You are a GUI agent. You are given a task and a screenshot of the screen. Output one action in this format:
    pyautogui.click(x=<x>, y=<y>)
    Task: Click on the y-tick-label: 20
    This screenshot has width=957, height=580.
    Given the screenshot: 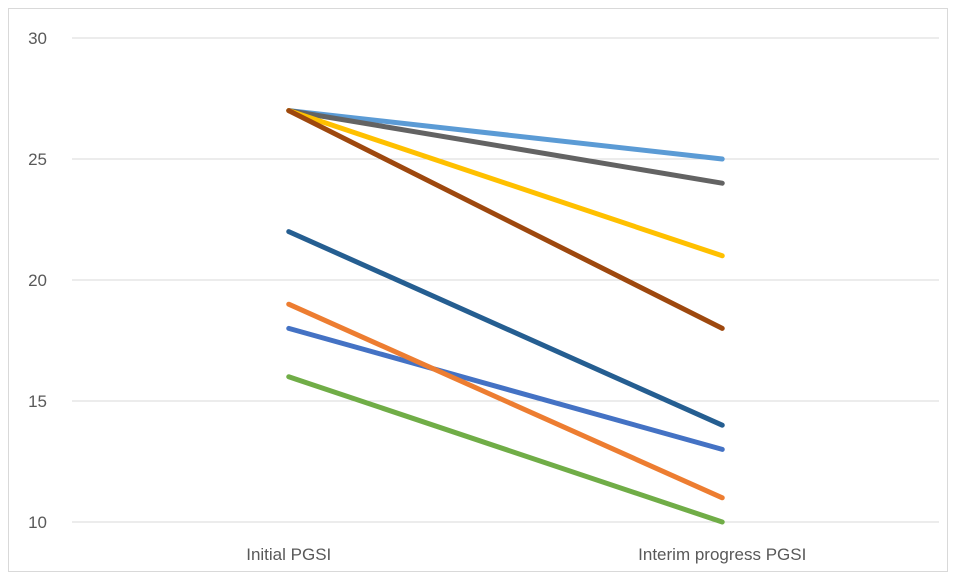 What is the action you would take?
    pyautogui.click(x=37, y=280)
    